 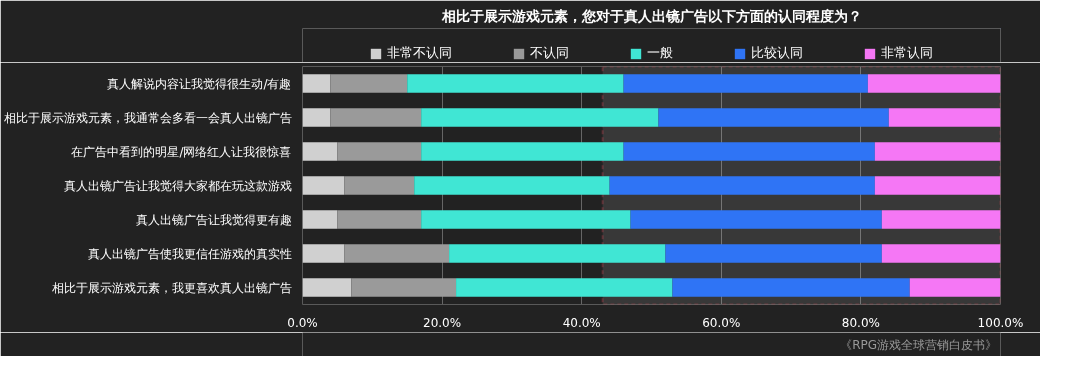 What do you see at coordinates (651, 15) in the screenshot?
I see `chart-title: 相比于展示游戏元素，您对于真人出镜广告以下方面的认同程度为？` at bounding box center [651, 15].